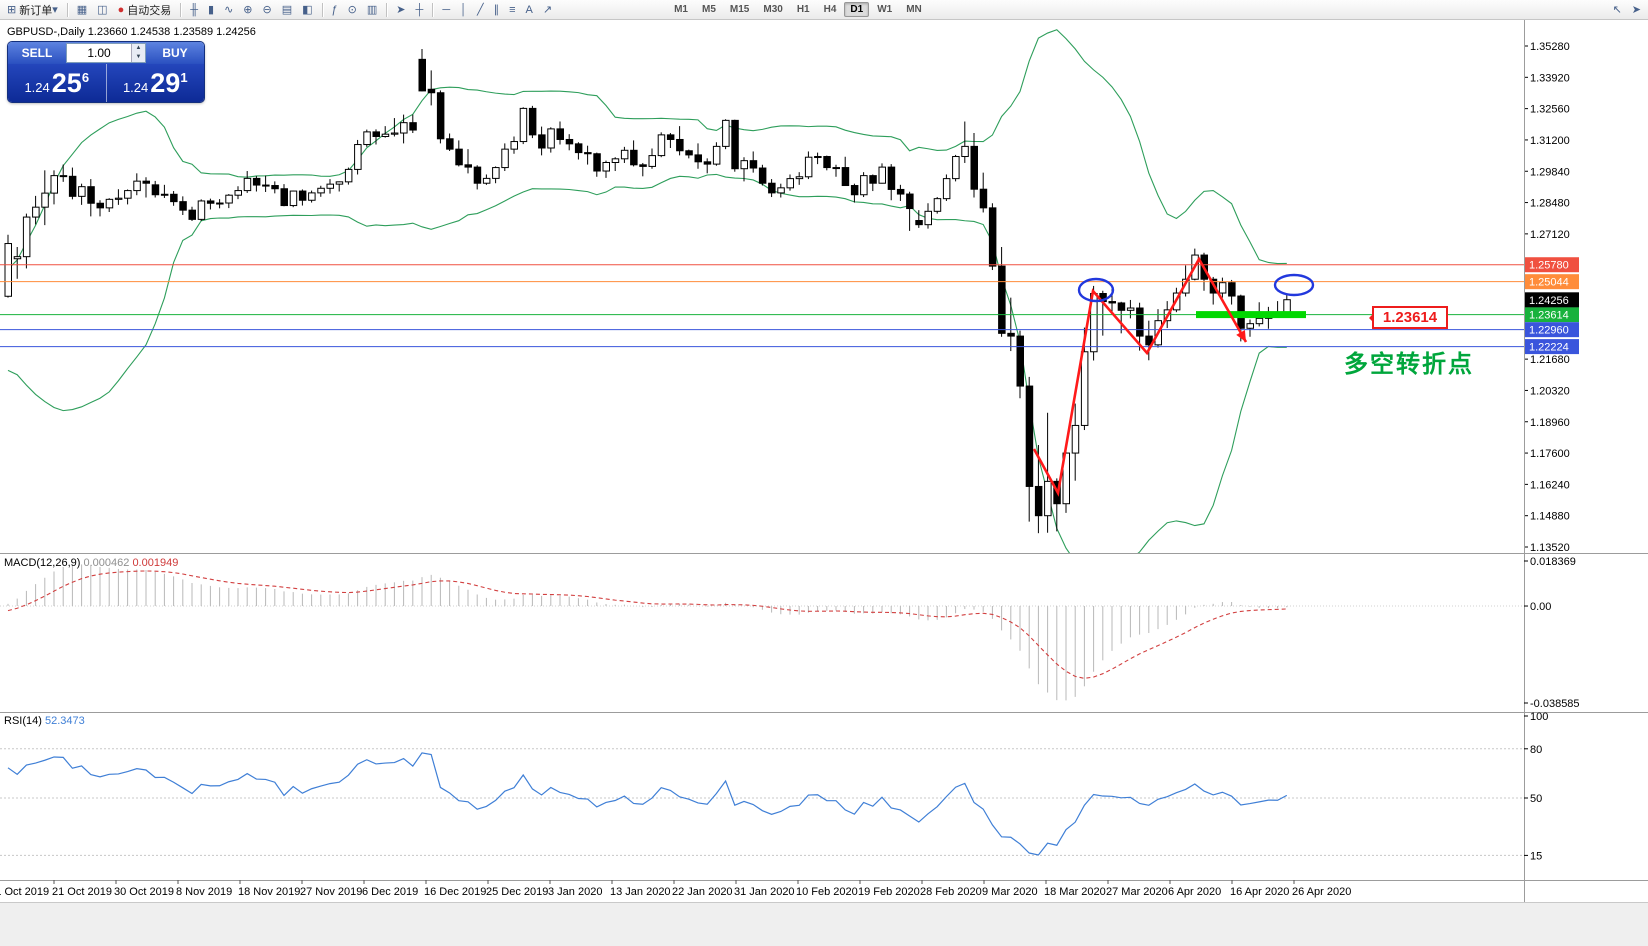 Image resolution: width=1648 pixels, height=946 pixels. What do you see at coordinates (857, 9) in the screenshot?
I see `timeframe-d1: D1` at bounding box center [857, 9].